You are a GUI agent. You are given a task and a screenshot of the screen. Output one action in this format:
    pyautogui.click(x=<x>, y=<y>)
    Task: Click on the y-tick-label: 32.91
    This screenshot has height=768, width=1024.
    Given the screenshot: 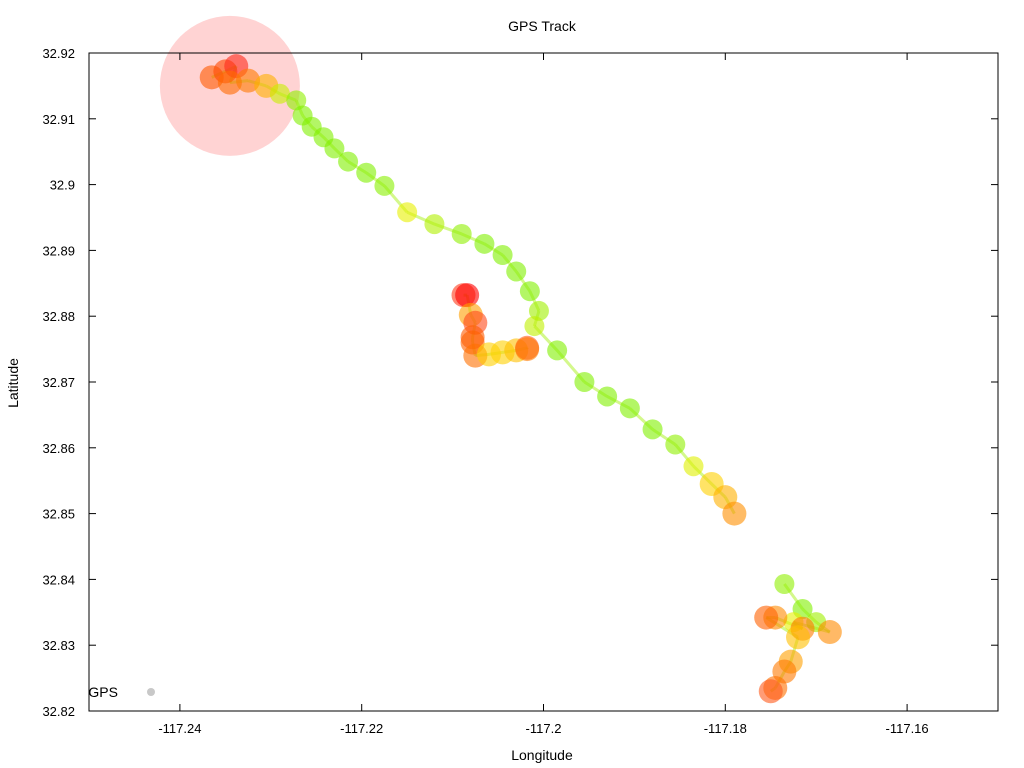 What is the action you would take?
    pyautogui.click(x=58, y=119)
    